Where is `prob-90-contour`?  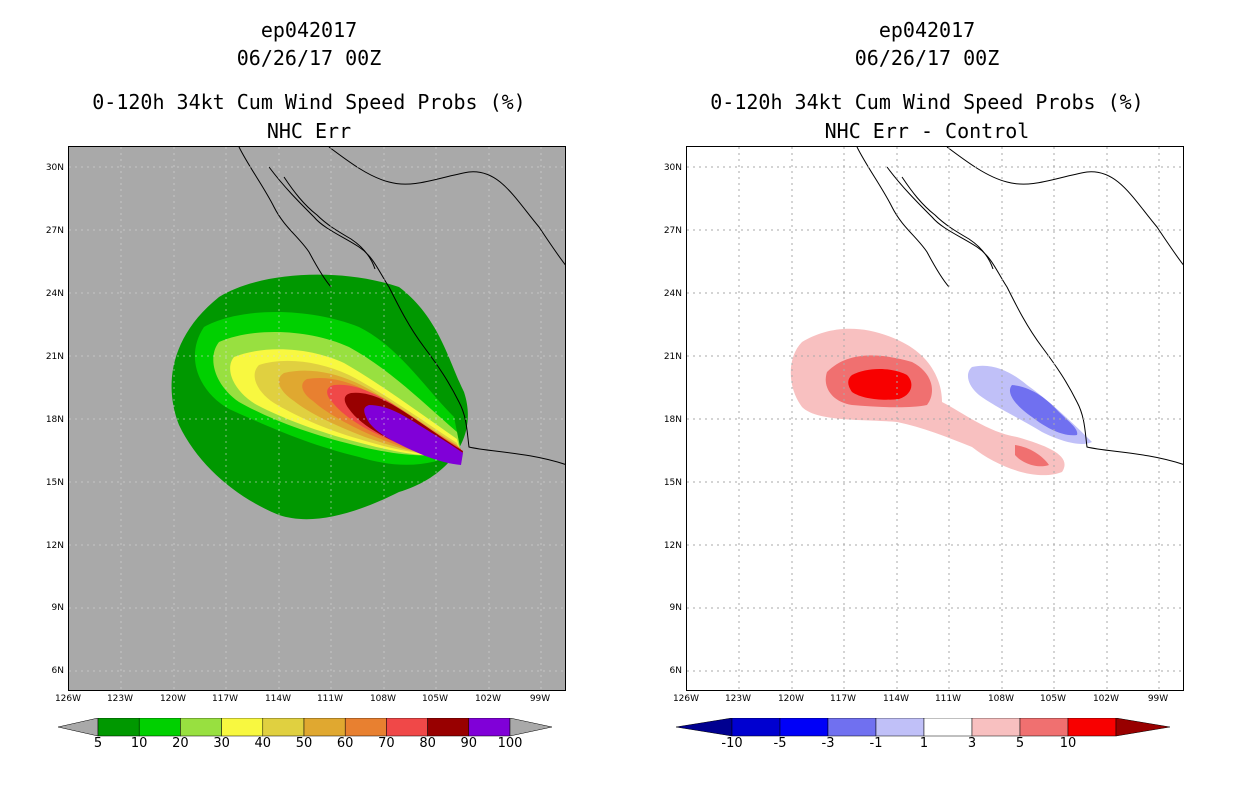 prob-90-contour is located at coordinates (413, 435).